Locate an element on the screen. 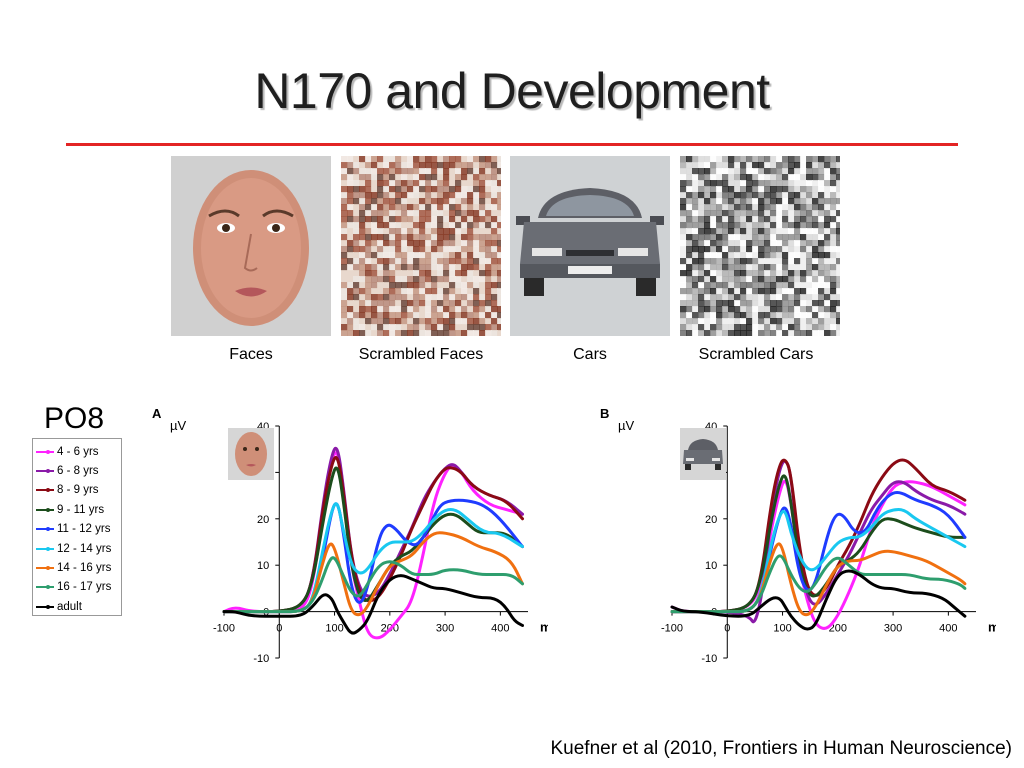 This screenshot has height=768, width=1024. legend-label: 6 - 8 yrs is located at coordinates (78, 471).